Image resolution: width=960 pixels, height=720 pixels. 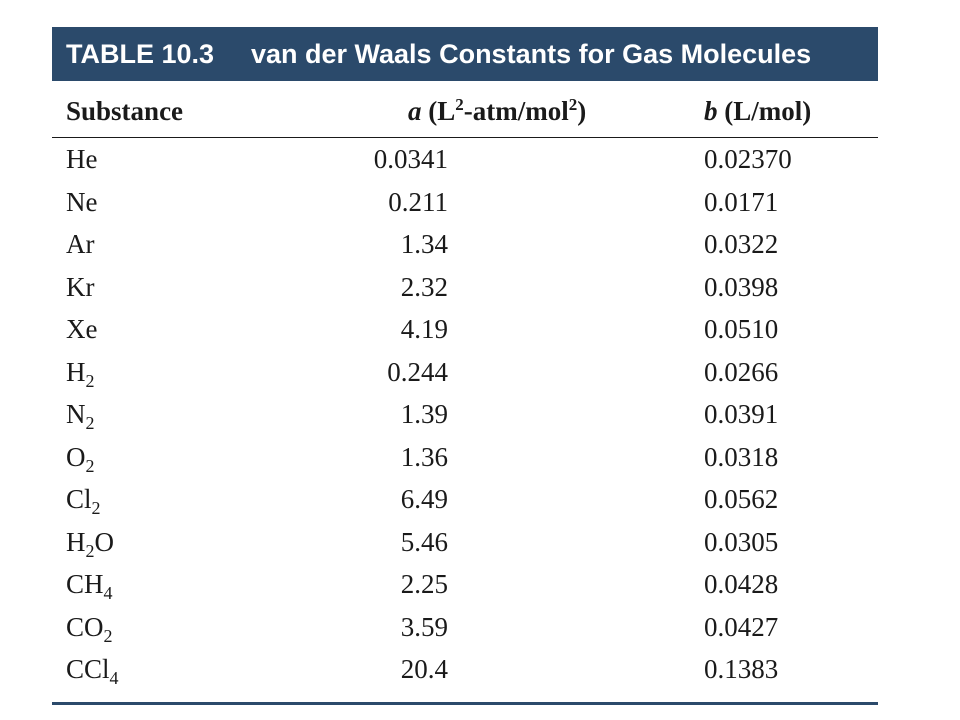 I want to click on b-symbol: b, so click(x=711, y=111).